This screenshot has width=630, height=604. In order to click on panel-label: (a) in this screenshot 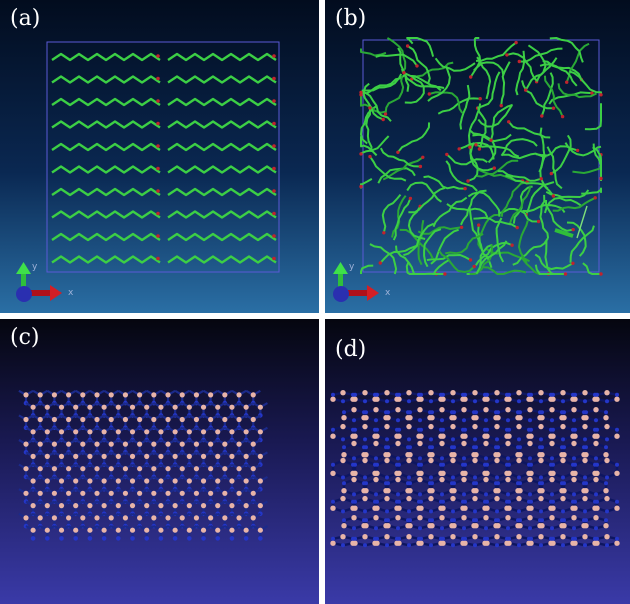, I will do `click(25, 18)`.